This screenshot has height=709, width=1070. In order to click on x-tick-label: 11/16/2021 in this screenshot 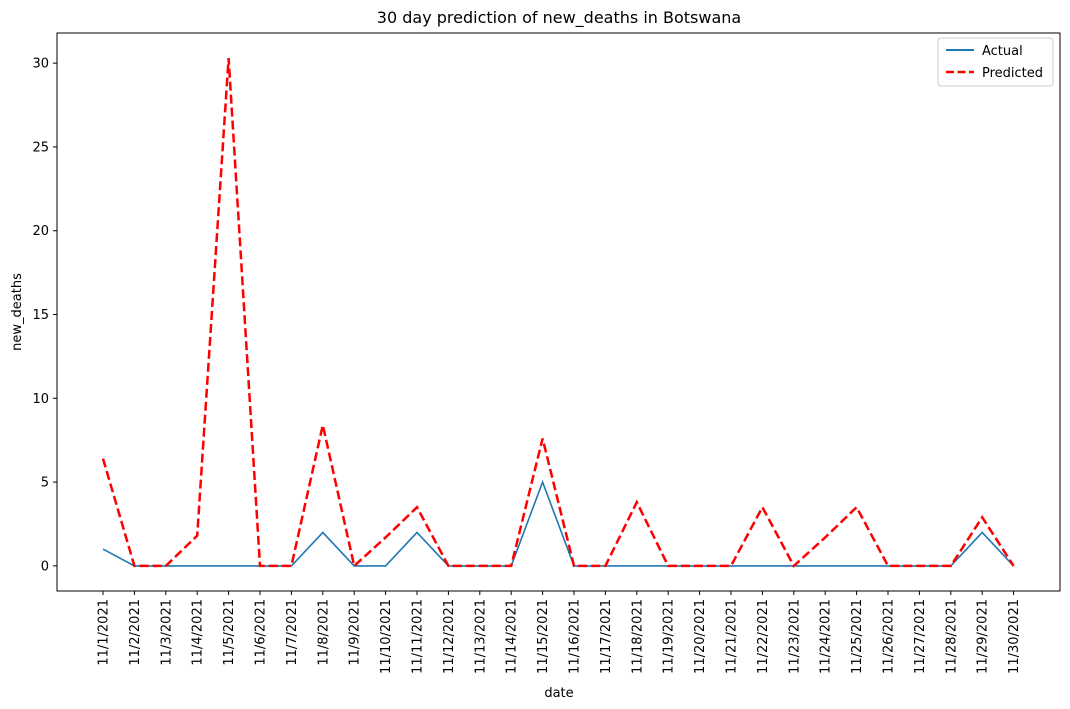, I will do `click(575, 636)`.